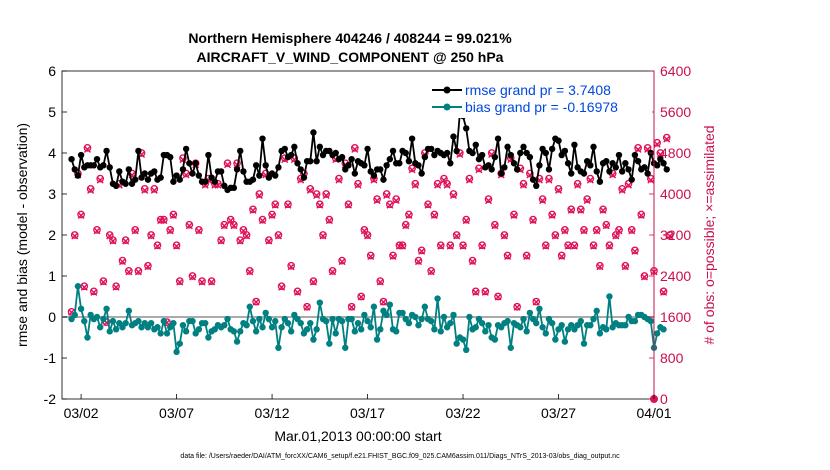  What do you see at coordinates (675, 153) in the screenshot?
I see `right-axis-tick-label: 4800` at bounding box center [675, 153].